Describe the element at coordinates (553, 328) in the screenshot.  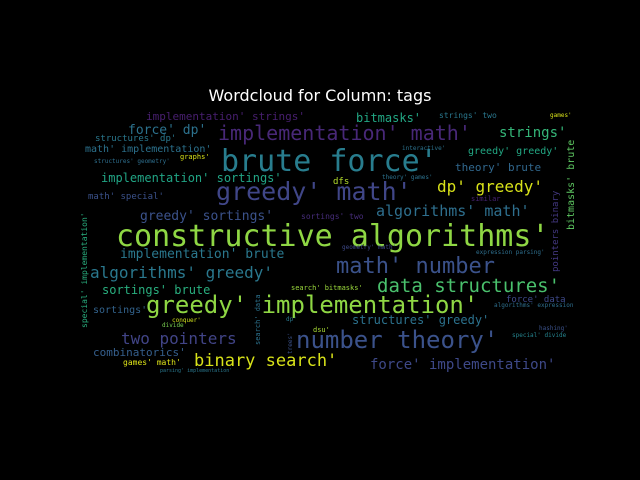
I see `word-55: hashing'` at that location.